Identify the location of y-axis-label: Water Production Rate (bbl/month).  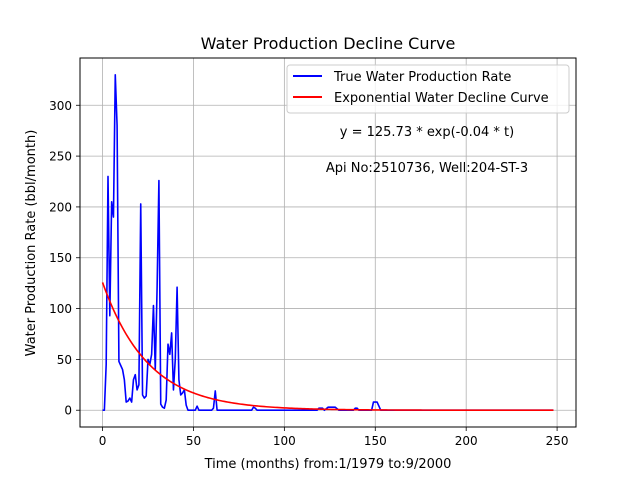
(31, 243).